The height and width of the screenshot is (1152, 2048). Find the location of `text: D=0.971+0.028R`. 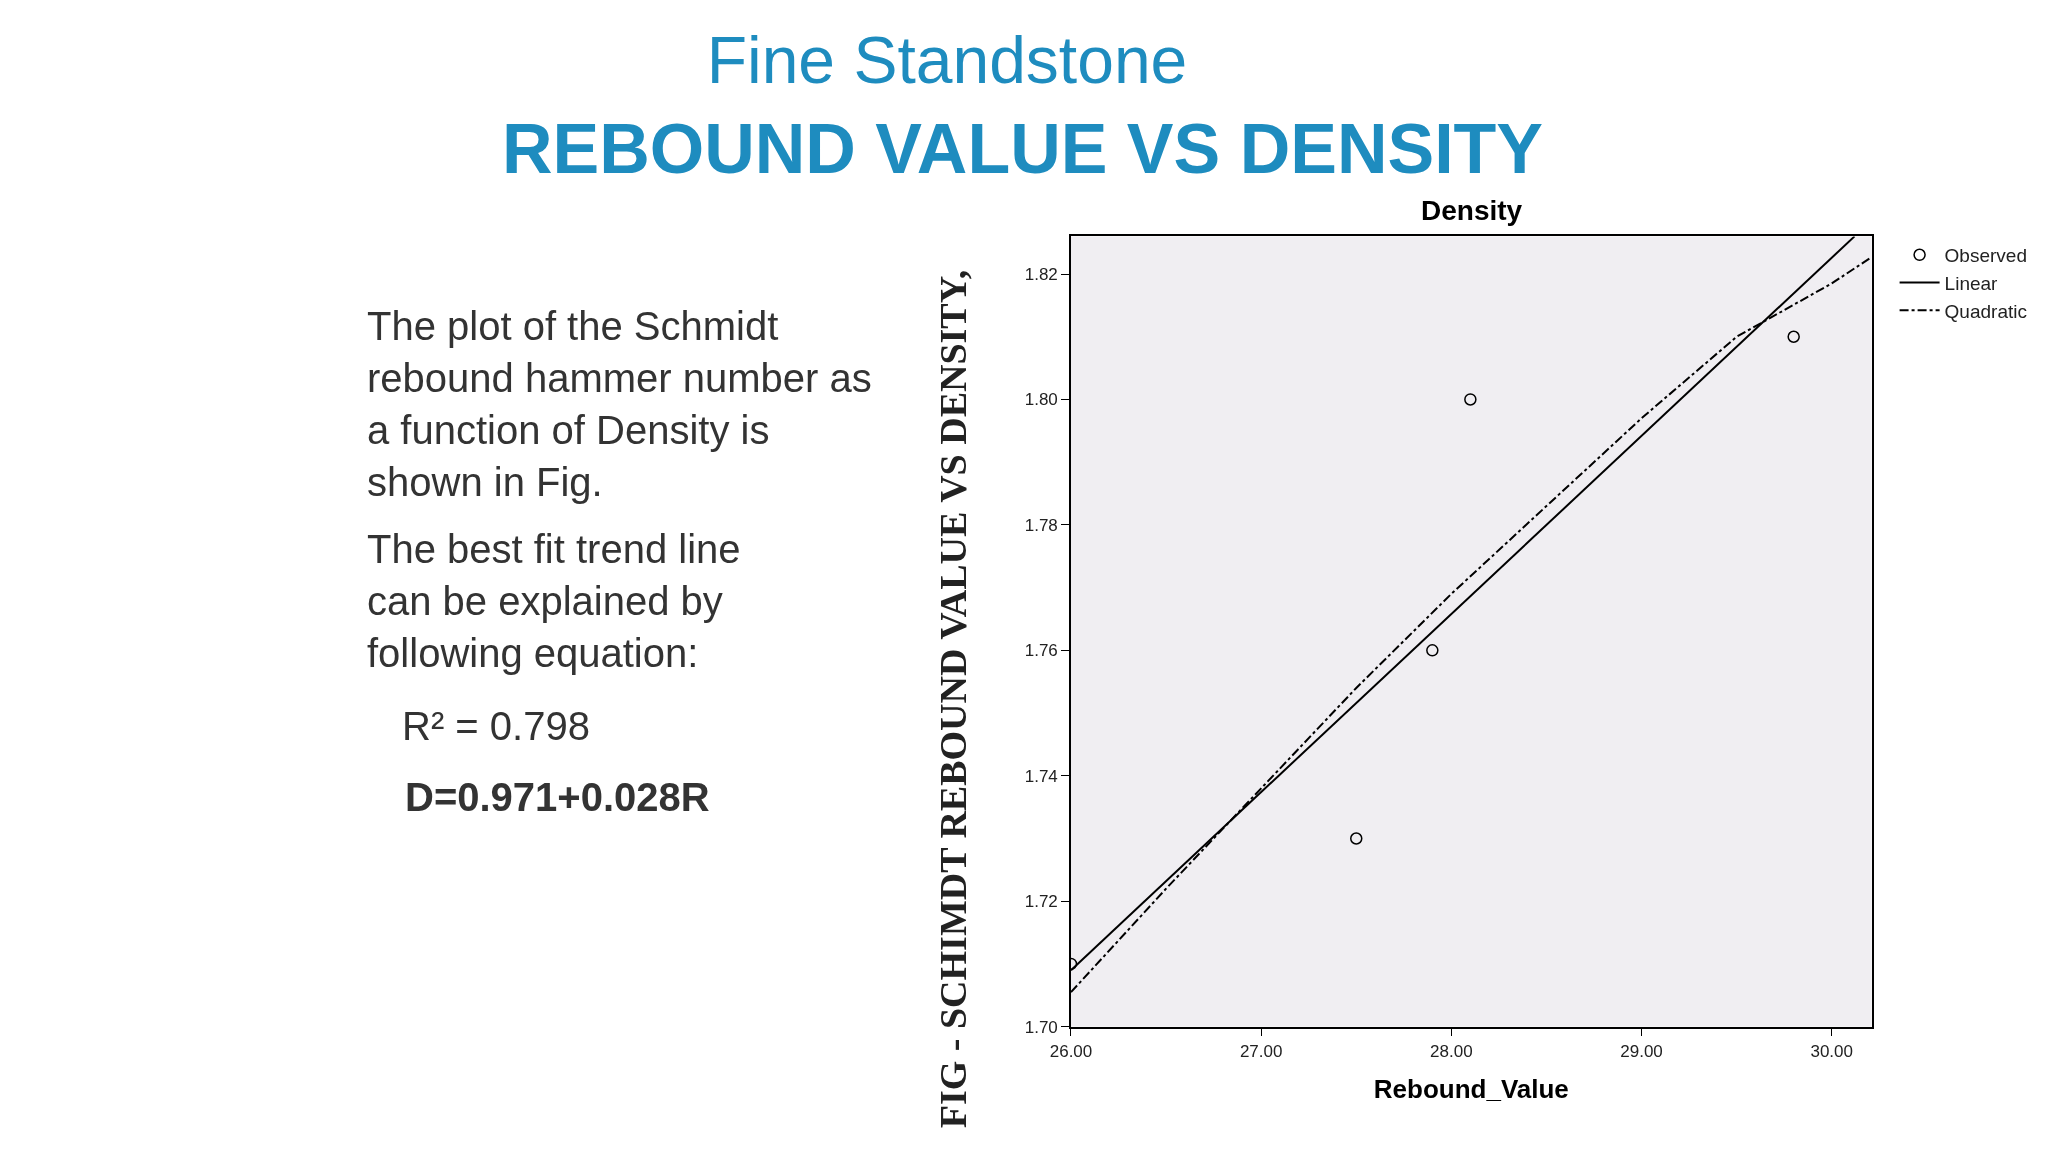

text: D=0.971+0.028R is located at coordinates (557, 797).